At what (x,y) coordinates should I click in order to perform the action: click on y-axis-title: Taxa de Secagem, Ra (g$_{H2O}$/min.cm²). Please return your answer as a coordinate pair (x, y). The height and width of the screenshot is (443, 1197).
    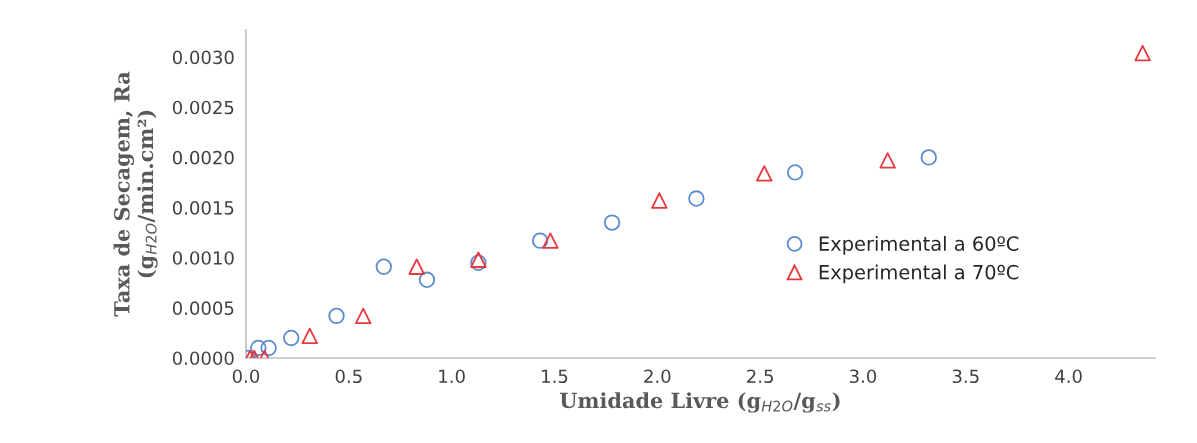
    Looking at the image, I should click on (135, 194).